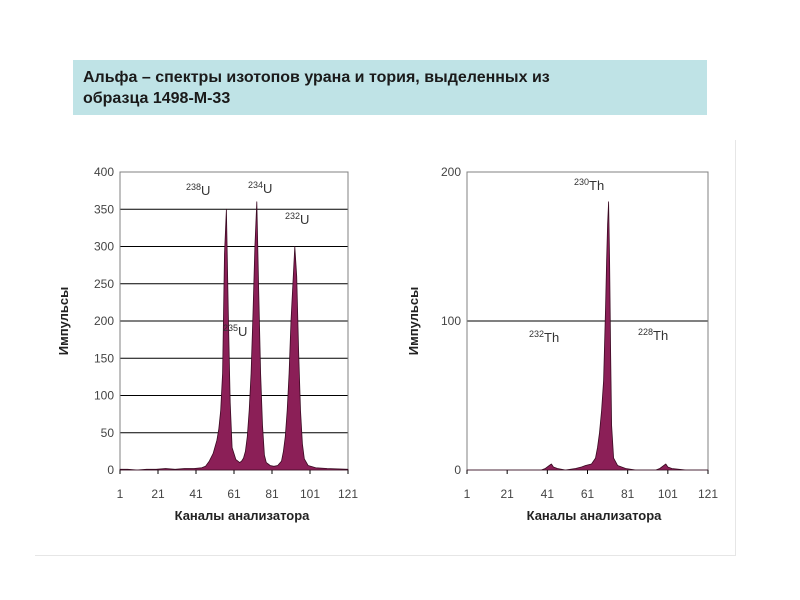  What do you see at coordinates (104, 247) in the screenshot?
I see `uranium-y-tick-label: 300` at bounding box center [104, 247].